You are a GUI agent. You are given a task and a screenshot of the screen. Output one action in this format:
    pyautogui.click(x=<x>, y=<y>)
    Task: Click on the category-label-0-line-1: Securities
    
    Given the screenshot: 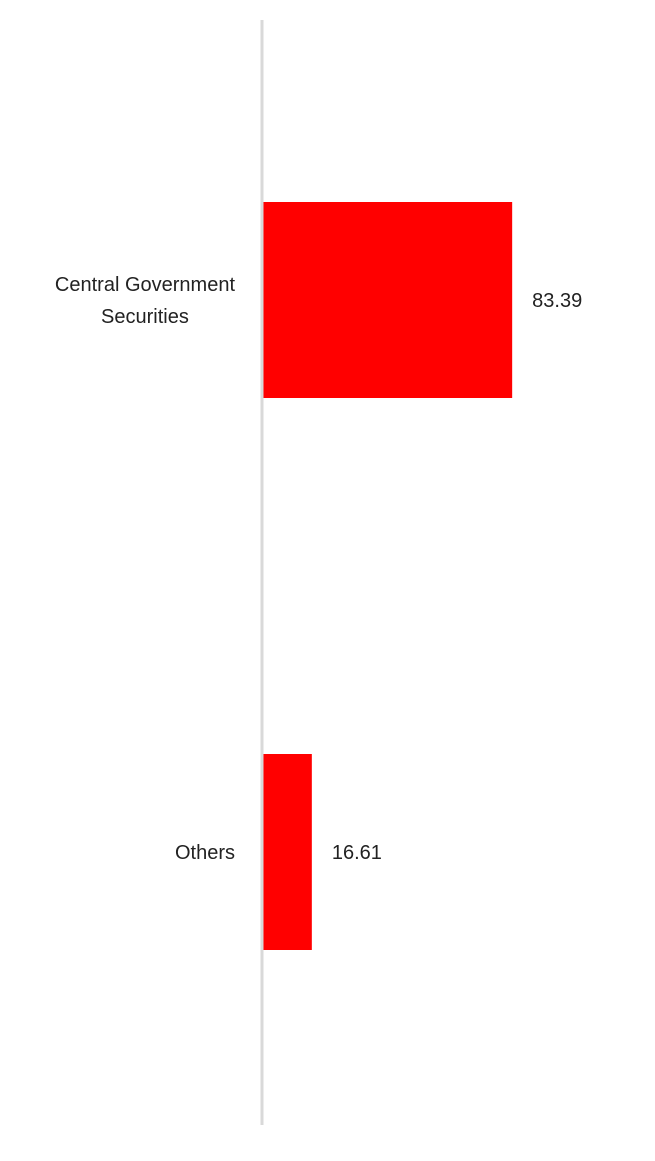 What is the action you would take?
    pyautogui.click(x=145, y=317)
    